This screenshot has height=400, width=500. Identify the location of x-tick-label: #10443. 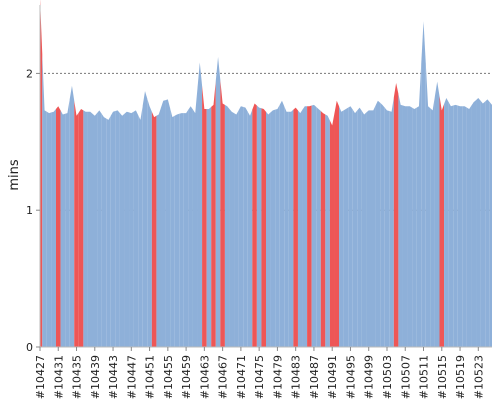
(113, 377).